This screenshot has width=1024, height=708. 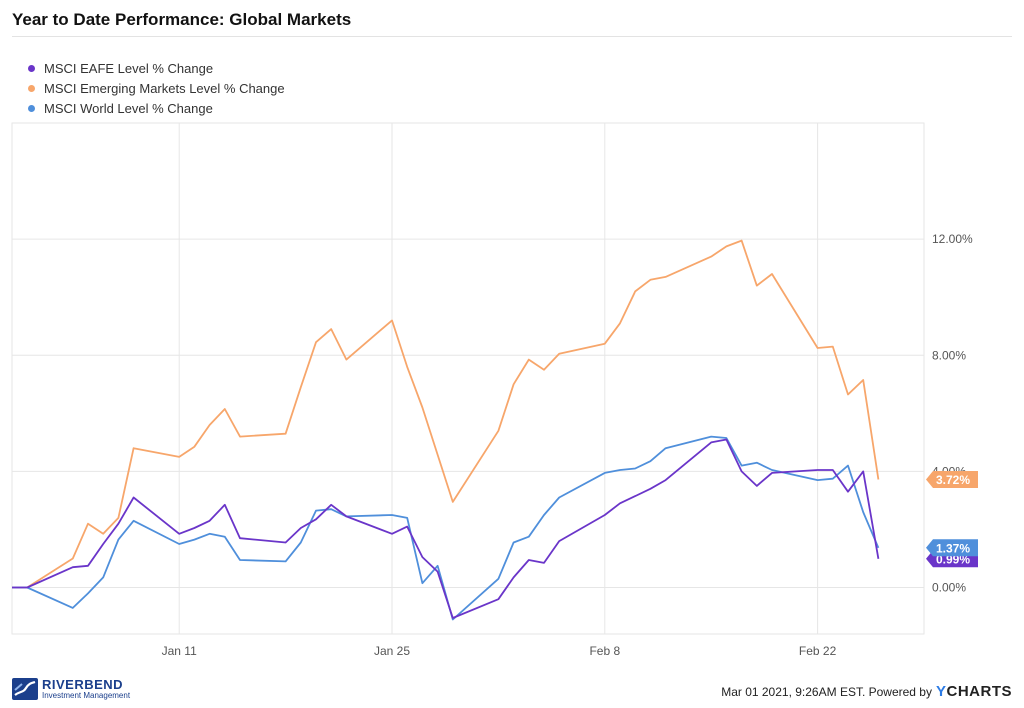 I want to click on last-value-flag-emerging: 3.72%, so click(x=952, y=480).